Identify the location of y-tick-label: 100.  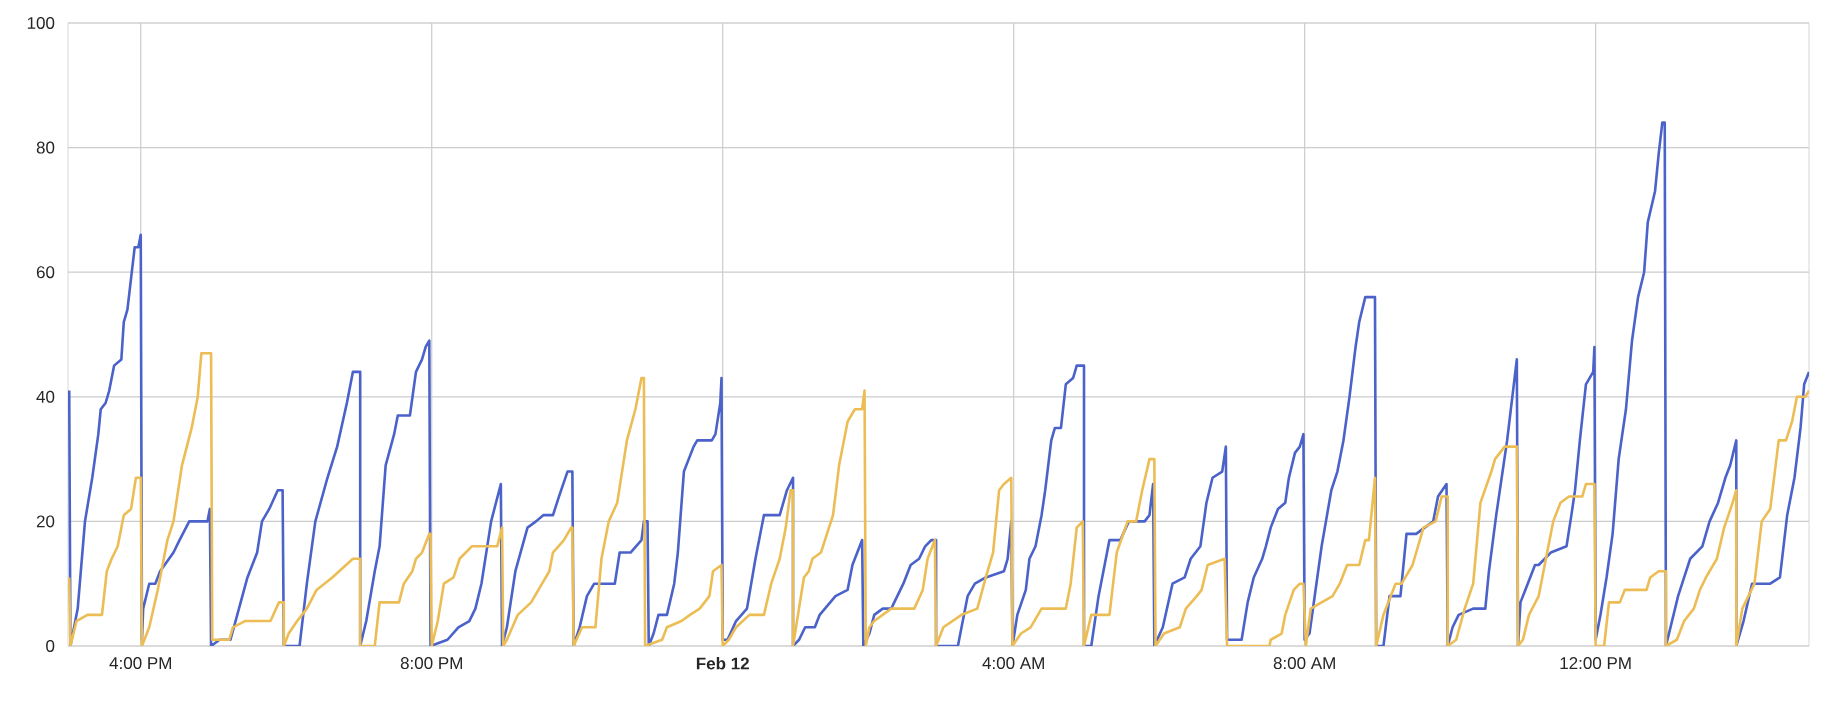
(41, 22).